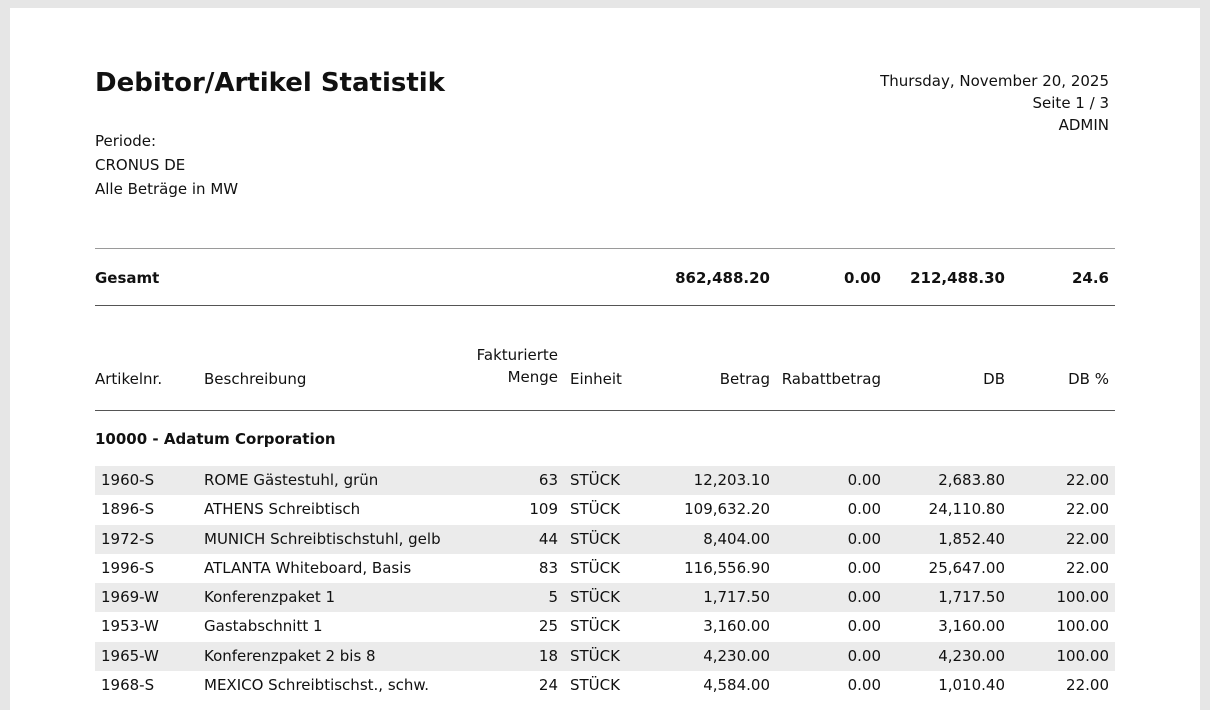 The width and height of the screenshot is (1210, 710). Describe the element at coordinates (744, 379) in the screenshot. I see `col-betrag: Betrag` at that location.